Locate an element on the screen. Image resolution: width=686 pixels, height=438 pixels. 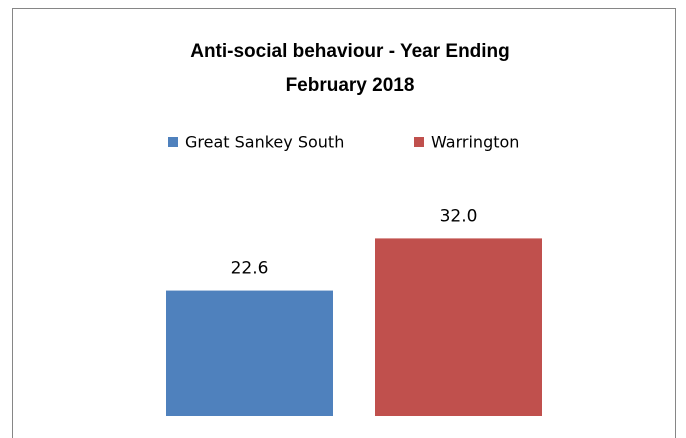
value-label: 32.0 is located at coordinates (459, 216).